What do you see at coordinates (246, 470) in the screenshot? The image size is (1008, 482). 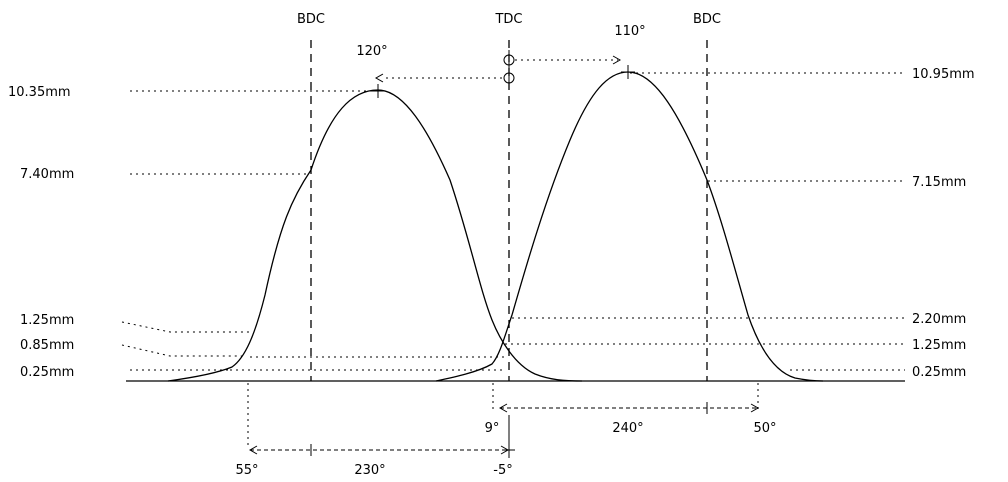 I see `left-open-angle: 55°` at bounding box center [246, 470].